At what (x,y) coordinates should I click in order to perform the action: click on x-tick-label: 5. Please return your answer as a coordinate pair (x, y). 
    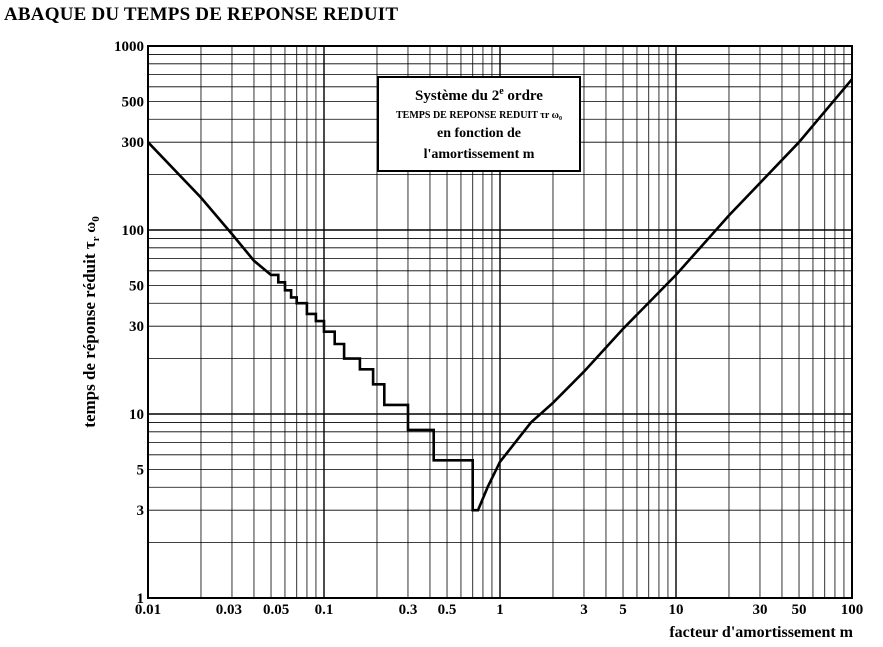
    Looking at the image, I should click on (623, 610).